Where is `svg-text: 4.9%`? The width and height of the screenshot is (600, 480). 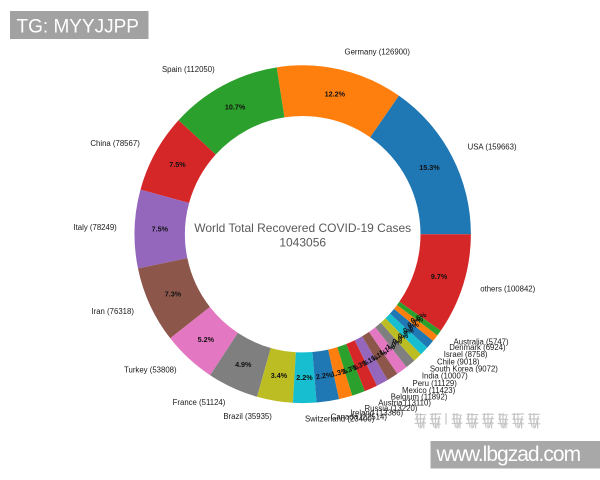
svg-text: 4.9% is located at coordinates (243, 364).